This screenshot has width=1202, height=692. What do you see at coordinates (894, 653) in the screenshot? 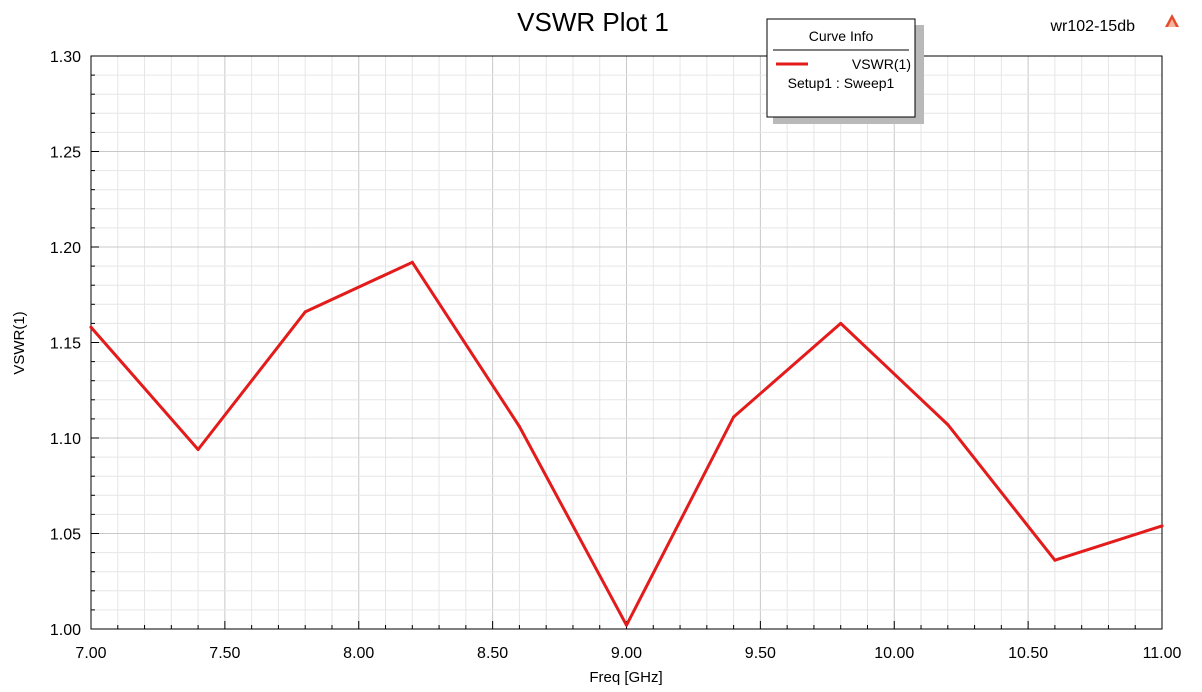
I see `x-tick-label: 10.00` at bounding box center [894, 653].